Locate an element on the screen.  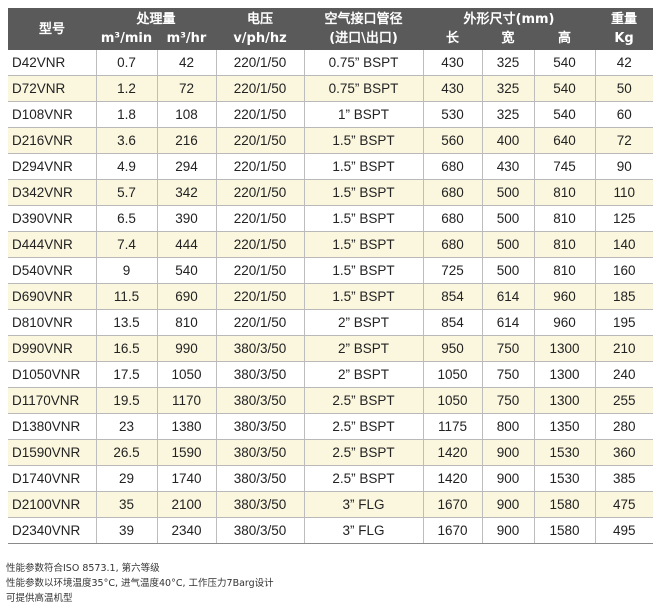
flow-m3min-cell: 13.5 is located at coordinates (126, 322).